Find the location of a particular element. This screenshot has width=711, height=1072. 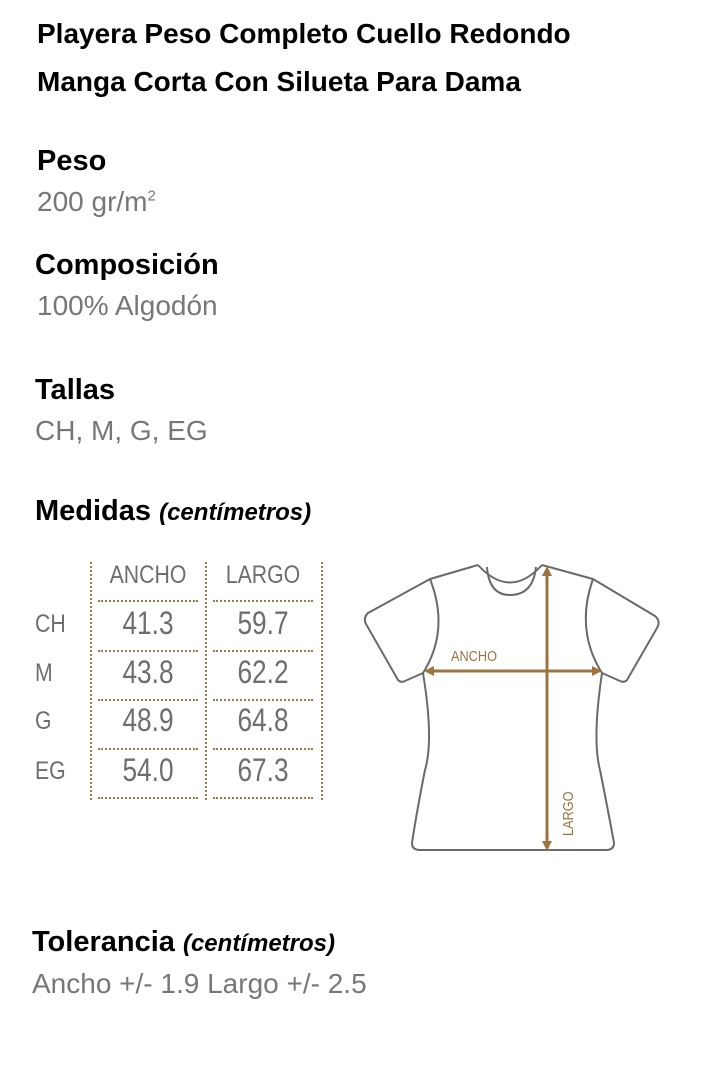

row-ancho: 54.0 is located at coordinates (148, 770).